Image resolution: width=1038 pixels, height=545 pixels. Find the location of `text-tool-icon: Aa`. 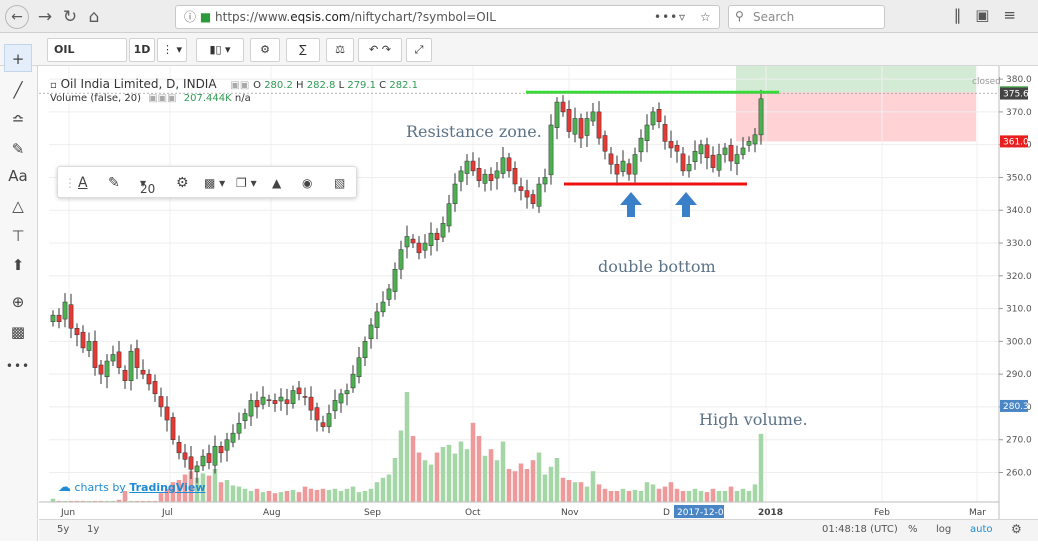

text-tool-icon: Aa is located at coordinates (18, 176).